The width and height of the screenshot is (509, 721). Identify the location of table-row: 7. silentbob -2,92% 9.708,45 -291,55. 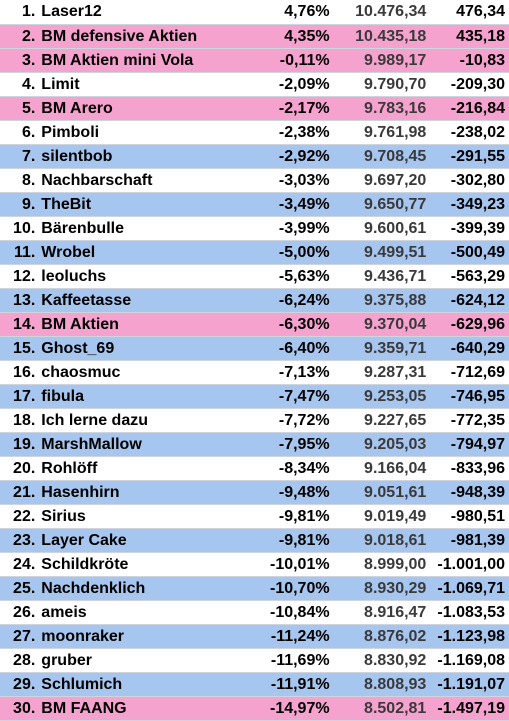
(254, 156).